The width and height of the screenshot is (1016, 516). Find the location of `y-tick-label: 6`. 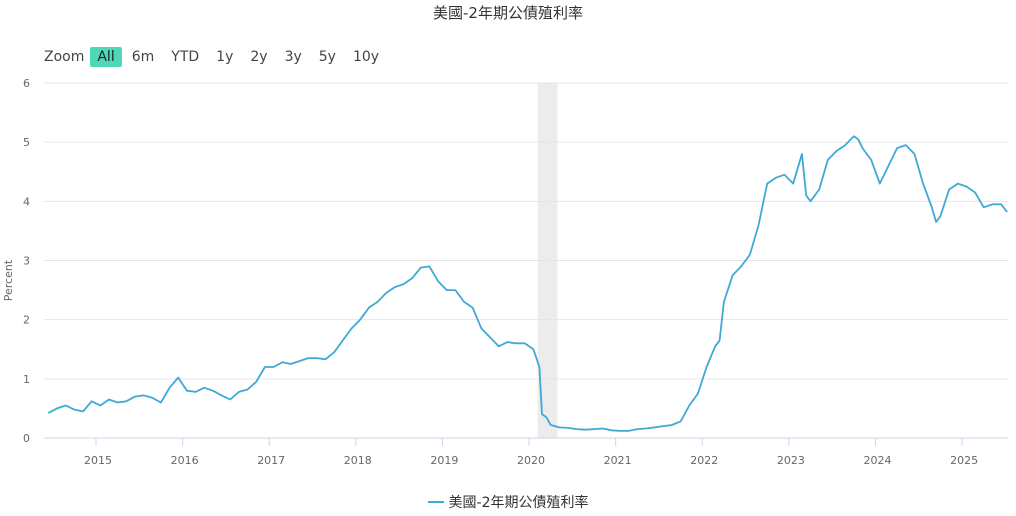

y-tick-label: 6 is located at coordinates (26, 83).